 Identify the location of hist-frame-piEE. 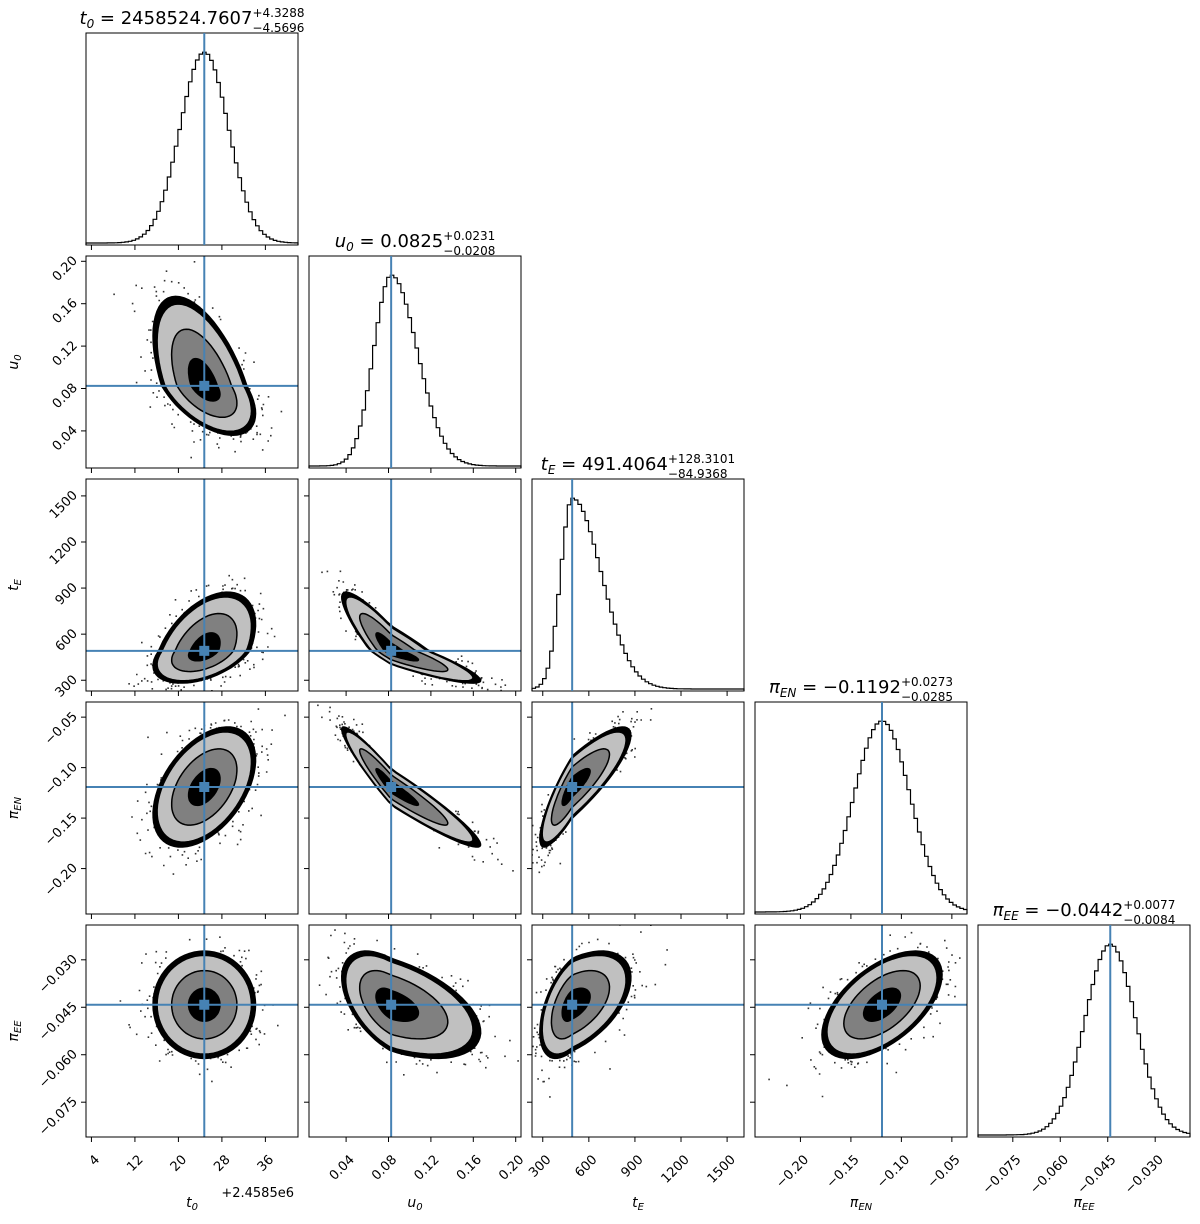
(1084, 1031).